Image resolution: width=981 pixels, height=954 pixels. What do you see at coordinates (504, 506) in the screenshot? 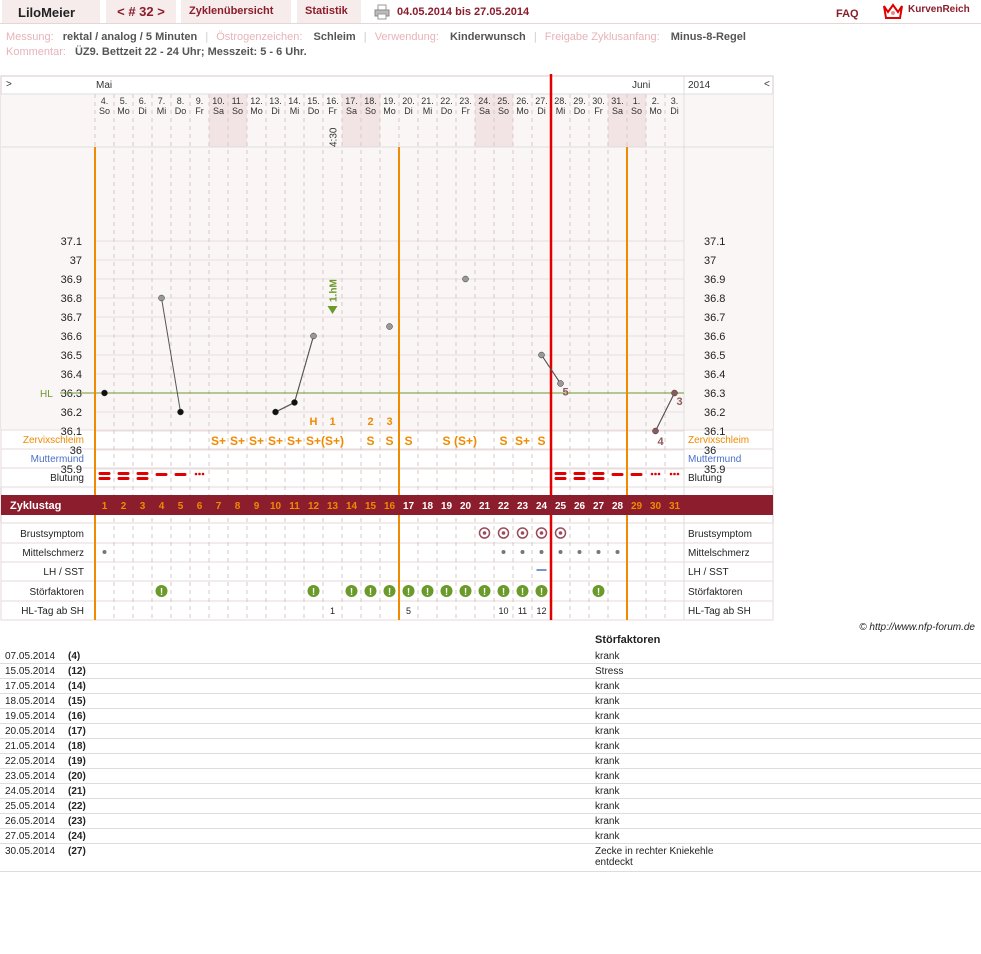
I see `cycle-day-number: 22` at bounding box center [504, 506].